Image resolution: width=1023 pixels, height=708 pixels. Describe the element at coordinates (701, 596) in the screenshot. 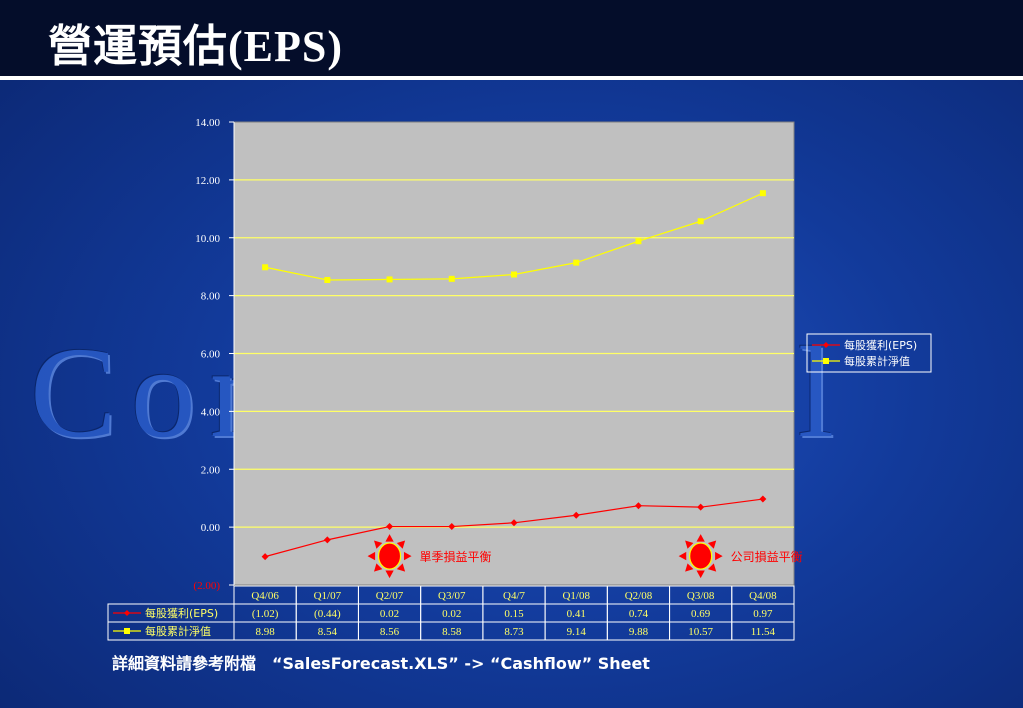

I see `x-tick-label: Q3/08` at that location.